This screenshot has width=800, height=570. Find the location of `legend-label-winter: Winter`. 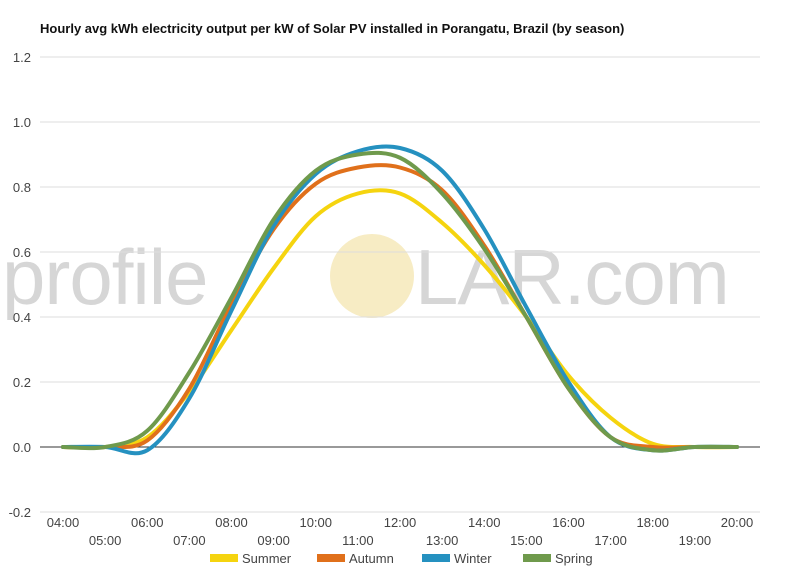

legend-label-winter: Winter is located at coordinates (473, 558).